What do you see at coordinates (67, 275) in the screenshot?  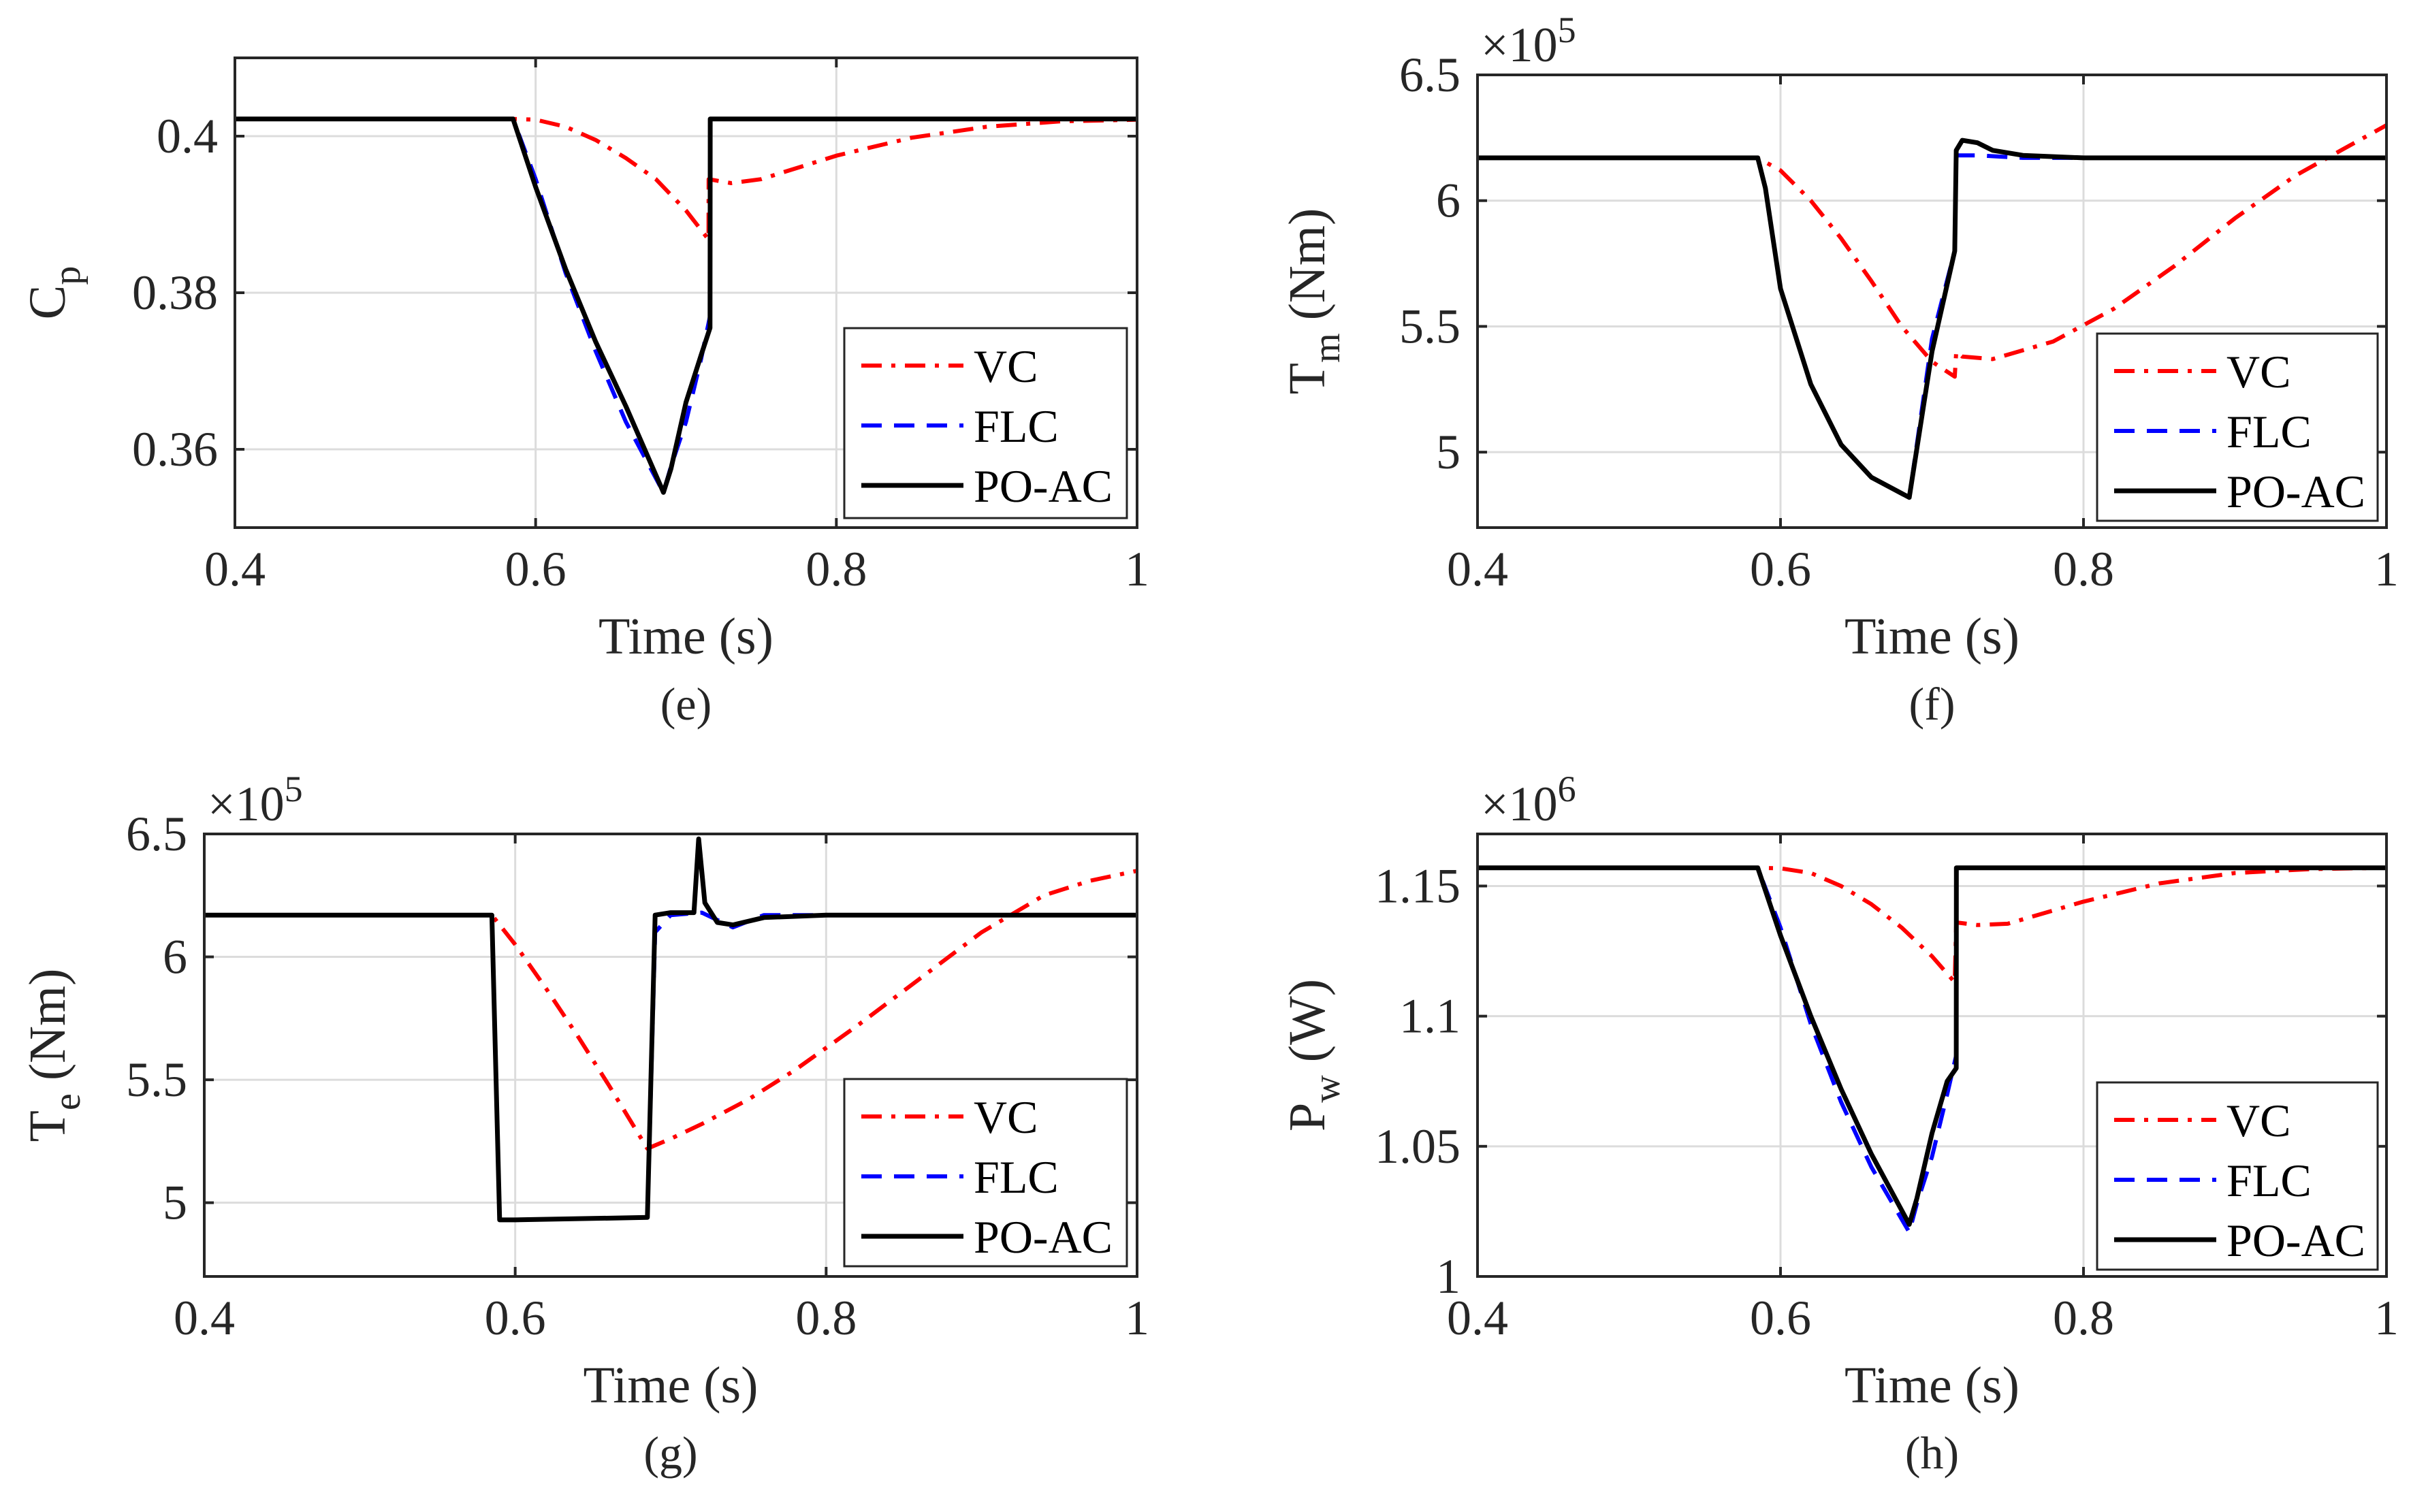 I see `y-label-subscript: p` at bounding box center [67, 275].